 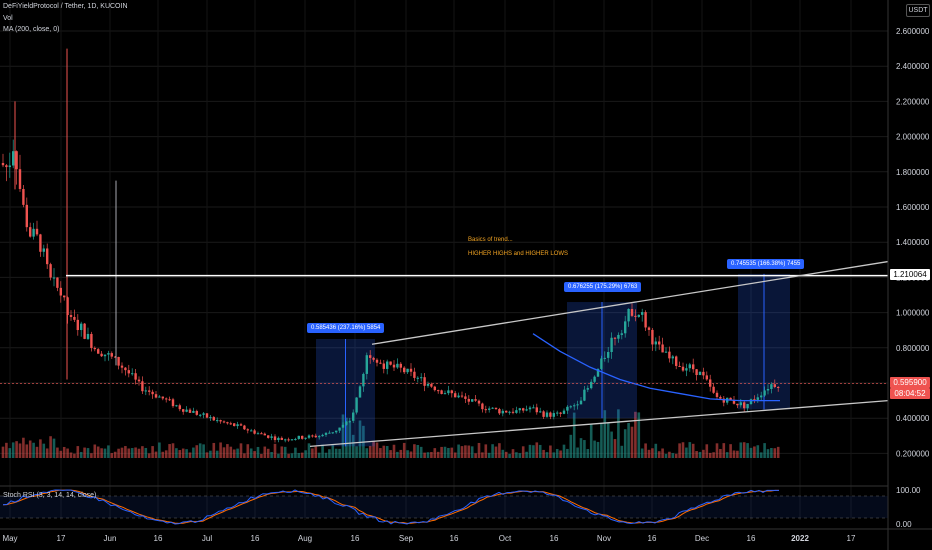 I want to click on y-tick-label: 0.400000, so click(x=913, y=418).